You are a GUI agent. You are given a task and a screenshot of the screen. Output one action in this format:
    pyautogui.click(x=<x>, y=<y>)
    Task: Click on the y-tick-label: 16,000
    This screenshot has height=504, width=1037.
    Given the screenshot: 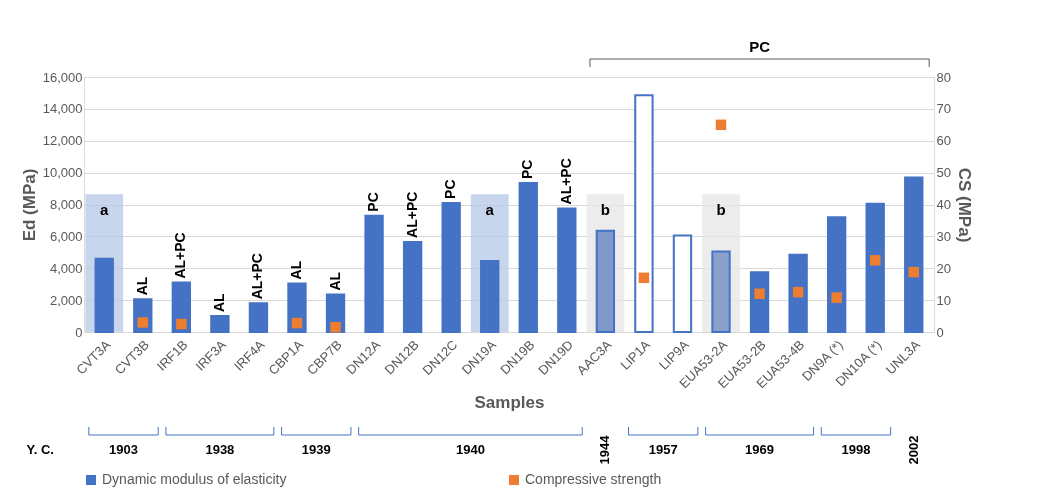 What is the action you would take?
    pyautogui.click(x=62, y=77)
    